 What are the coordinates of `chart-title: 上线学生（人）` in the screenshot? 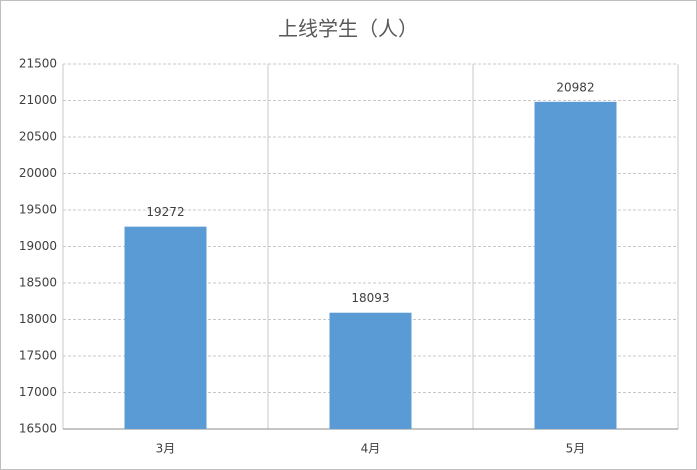 It's located at (348, 29).